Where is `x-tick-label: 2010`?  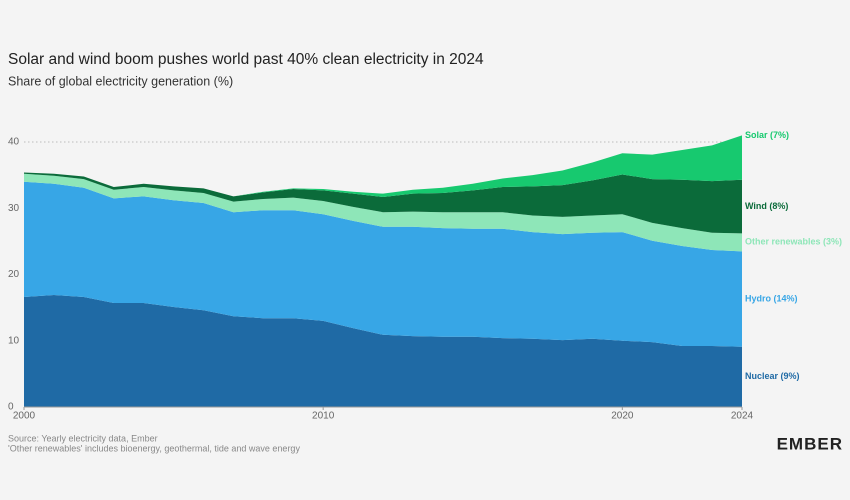 x-tick-label: 2010 is located at coordinates (323, 416).